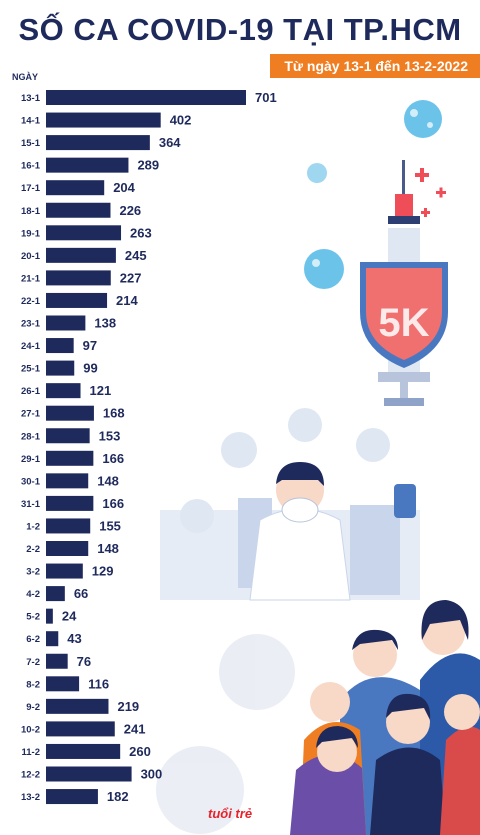 The height and width of the screenshot is (835, 480). I want to click on value-label: 182, so click(118, 796).